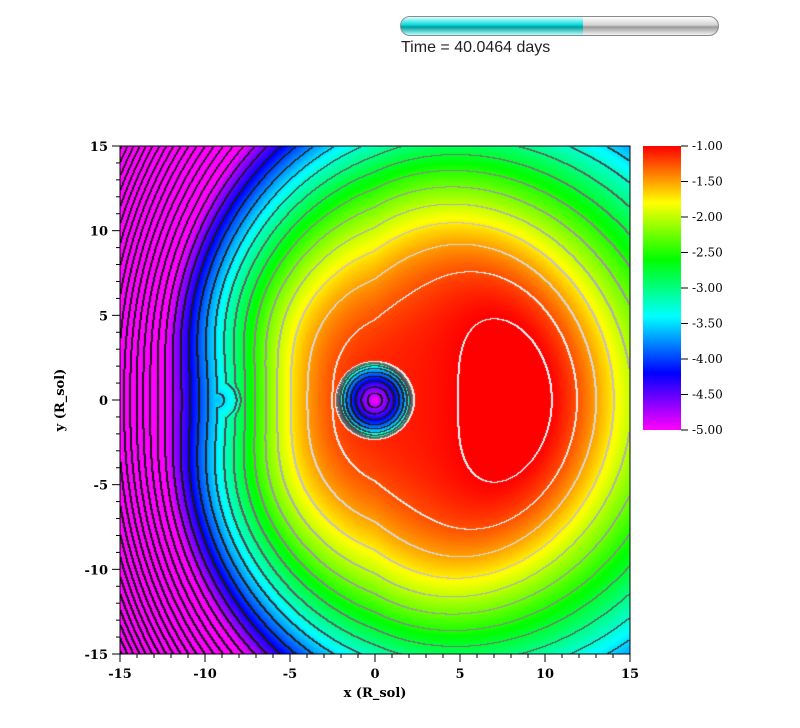 This screenshot has height=728, width=800. Describe the element at coordinates (707, 359) in the screenshot. I see `colorbar-tick-label: -4.00` at that location.